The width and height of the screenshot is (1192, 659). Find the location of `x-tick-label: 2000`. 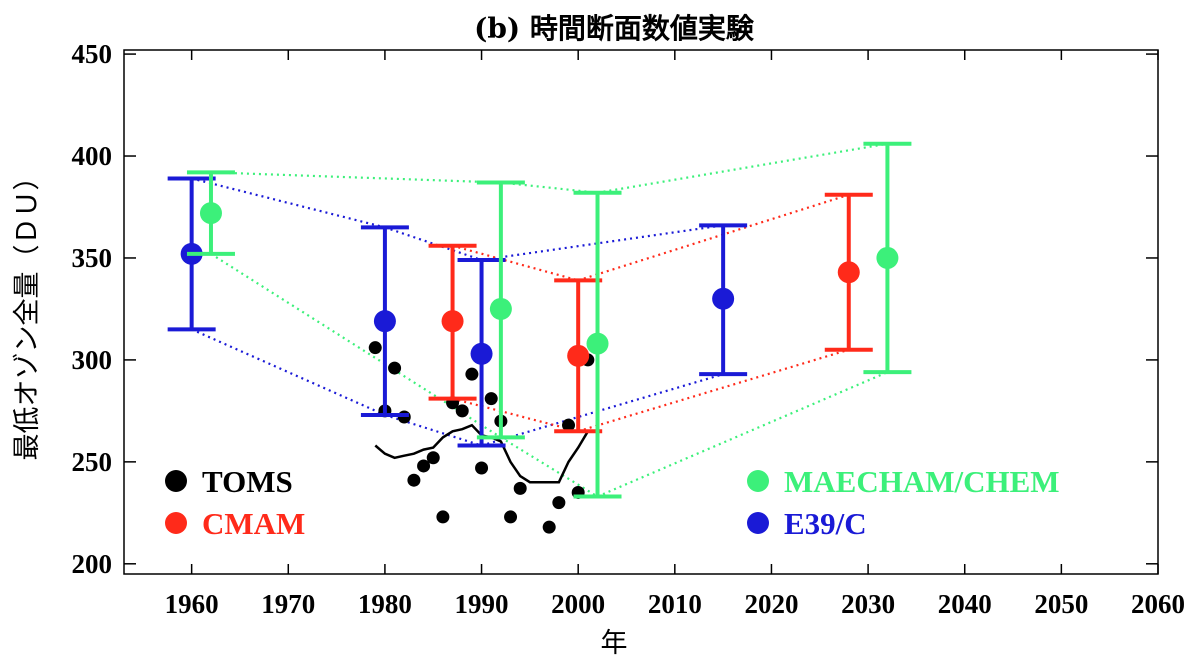

x-tick-label: 2000 is located at coordinates (578, 604).